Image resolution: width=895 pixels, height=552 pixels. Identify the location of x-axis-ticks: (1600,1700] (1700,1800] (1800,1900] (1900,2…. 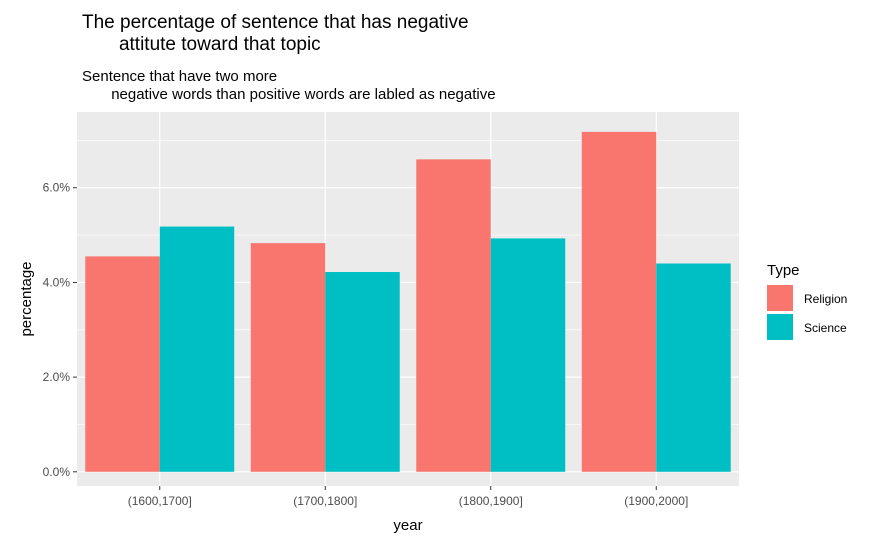
(408, 497).